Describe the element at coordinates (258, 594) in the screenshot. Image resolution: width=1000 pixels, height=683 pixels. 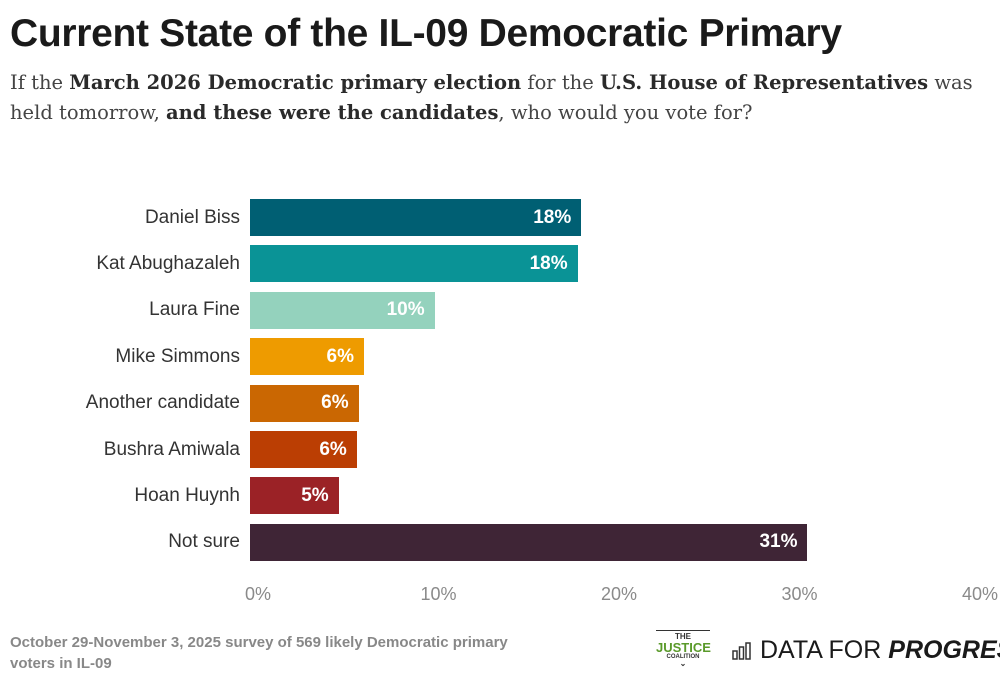
I see `x-tick-label: 0%` at that location.